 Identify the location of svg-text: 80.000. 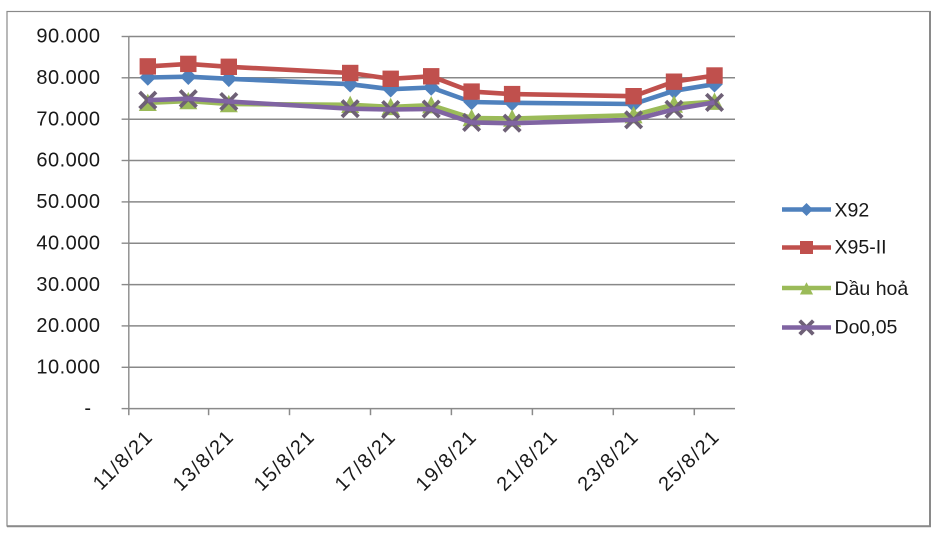
(68, 78).